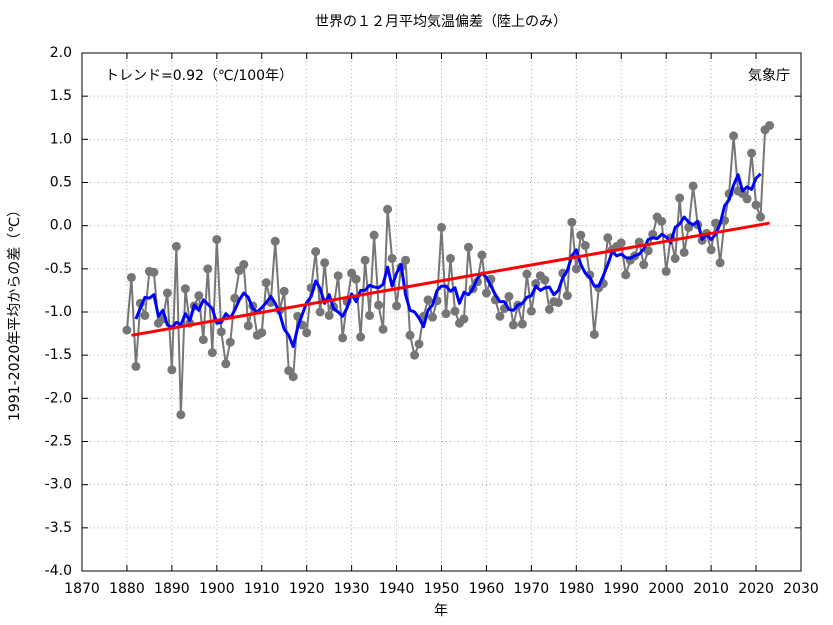  Describe the element at coordinates (199, 76) in the screenshot. I see `trend-annotation: トレンド=0.92（℃/100年）` at that location.